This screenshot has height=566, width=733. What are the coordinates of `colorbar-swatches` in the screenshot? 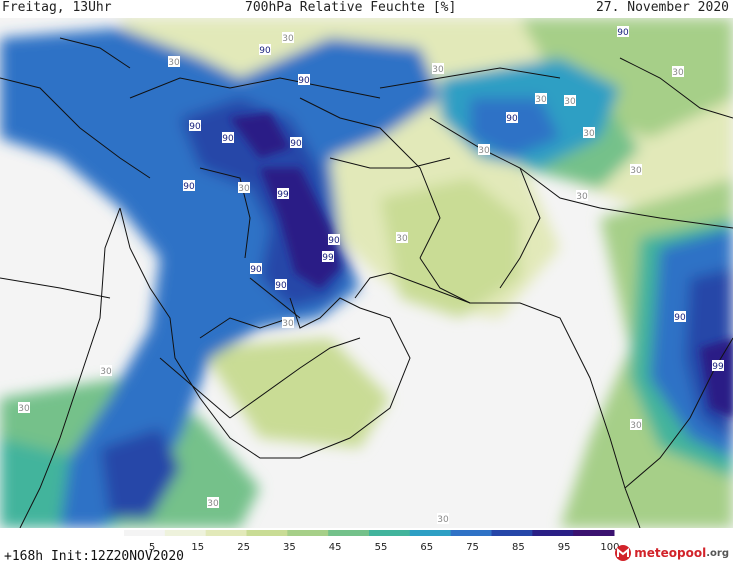 It's located at (369, 533).